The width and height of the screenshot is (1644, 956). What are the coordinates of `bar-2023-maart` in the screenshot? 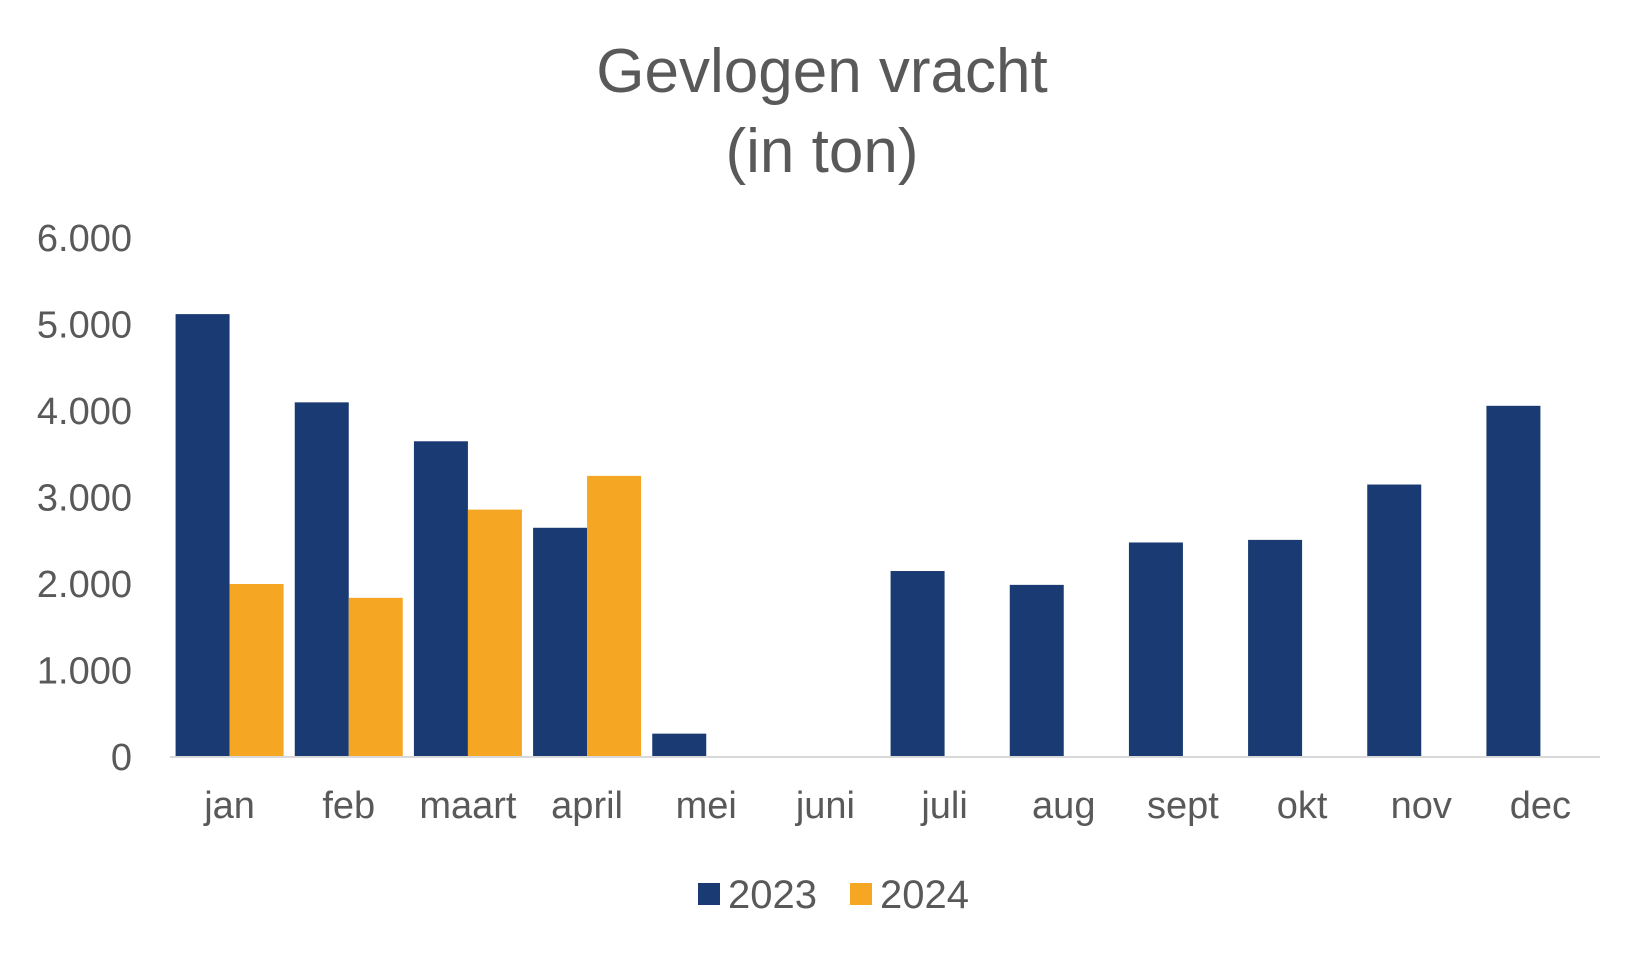 It's located at (440, 599).